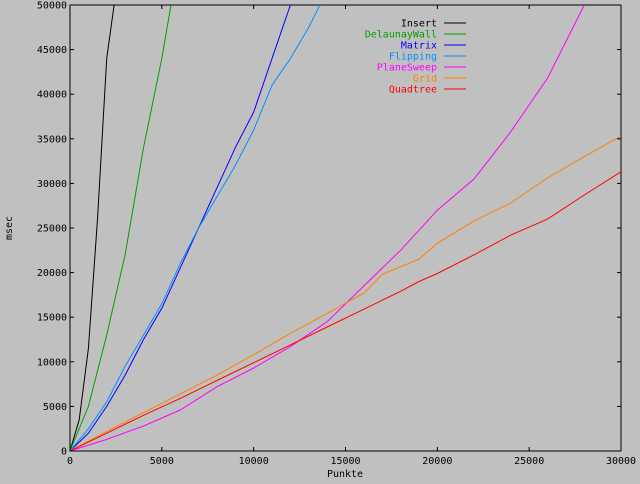  Describe the element at coordinates (254, 461) in the screenshot. I see `x-tick-label: 10000` at that location.